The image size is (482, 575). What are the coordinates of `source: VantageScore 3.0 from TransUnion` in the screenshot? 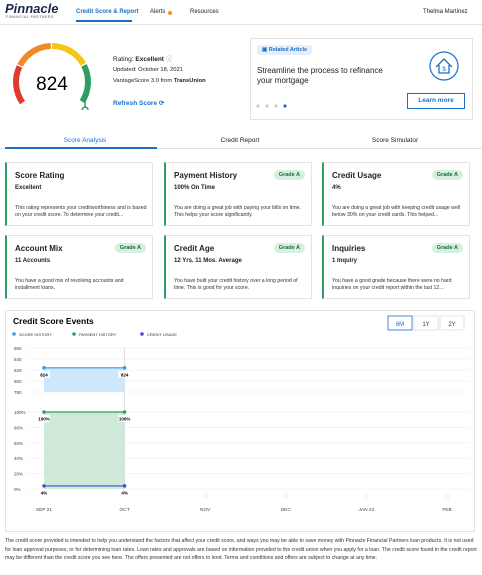 It's located at (159, 81).